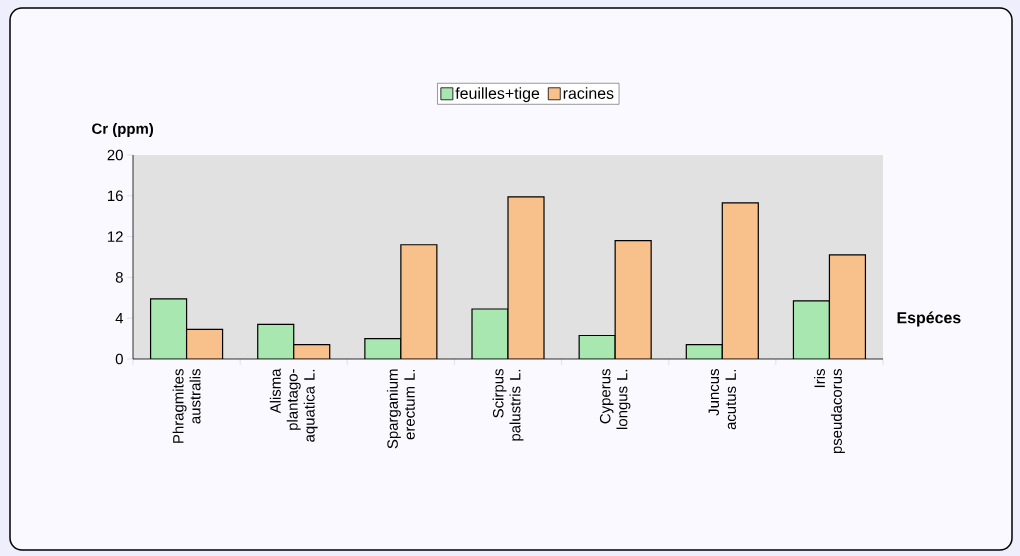 Image resolution: width=1020 pixels, height=556 pixels. What do you see at coordinates (115, 196) in the screenshot?
I see `y-tick-label: 16` at bounding box center [115, 196].